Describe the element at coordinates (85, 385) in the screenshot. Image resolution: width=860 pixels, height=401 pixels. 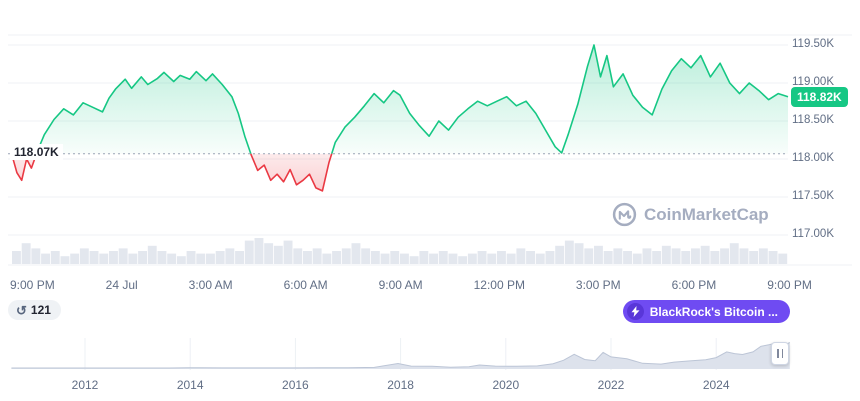
I see `year-axis-label: 2012` at that location.